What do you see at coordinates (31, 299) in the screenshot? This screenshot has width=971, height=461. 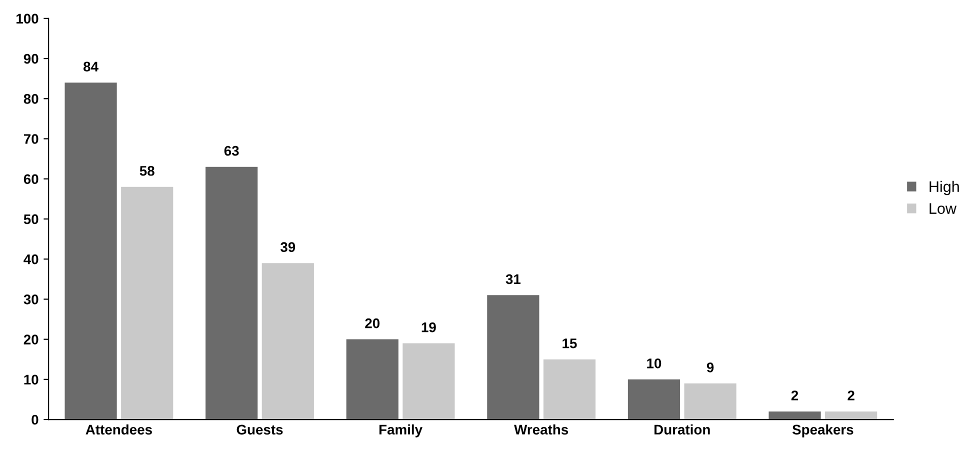 I see `y-tick-label: 30` at bounding box center [31, 299].